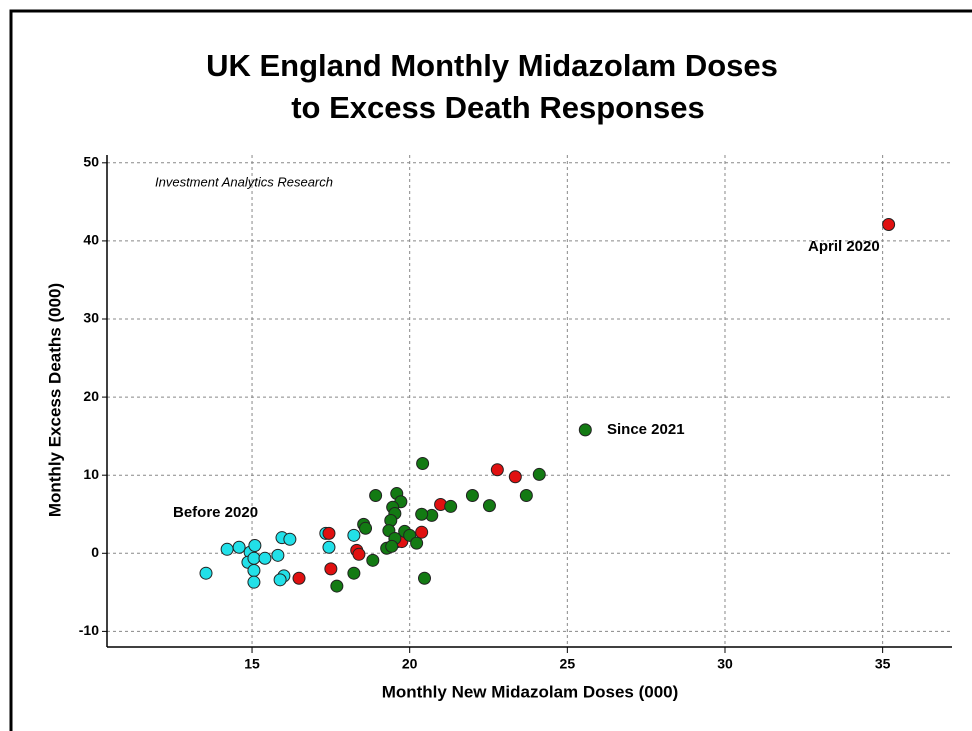  Describe the element at coordinates (568, 664) in the screenshot. I see `x-tick-label: 25` at that location.